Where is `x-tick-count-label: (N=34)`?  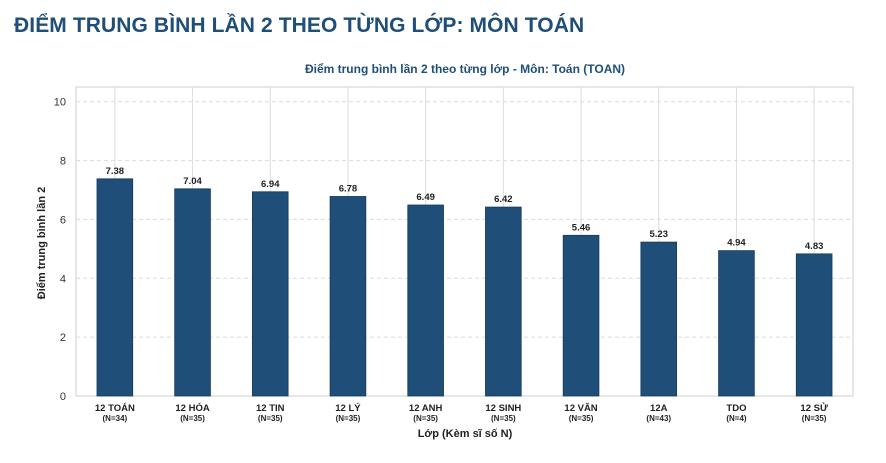
x-tick-count-label: (N=34) is located at coordinates (115, 418).